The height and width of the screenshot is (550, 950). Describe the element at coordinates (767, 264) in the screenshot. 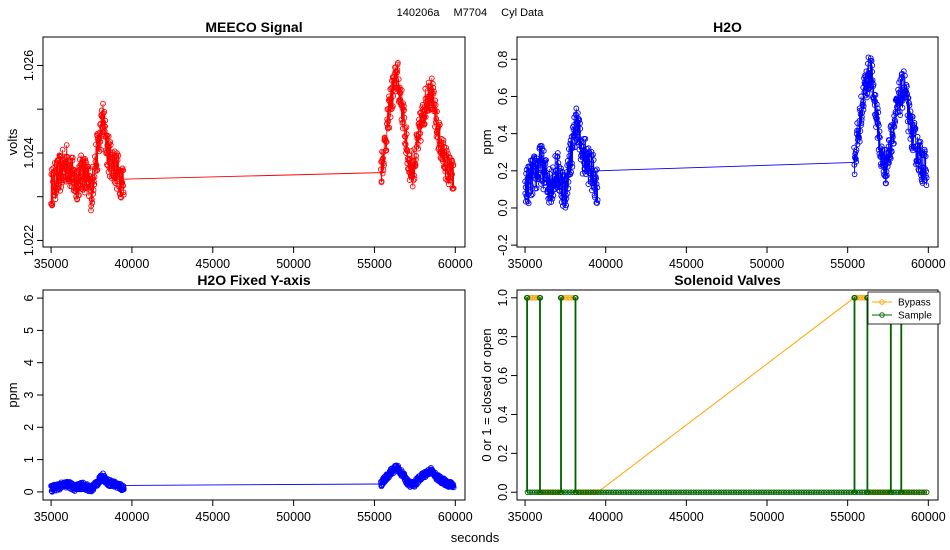

I see `x-tick-label: 50000` at that location.